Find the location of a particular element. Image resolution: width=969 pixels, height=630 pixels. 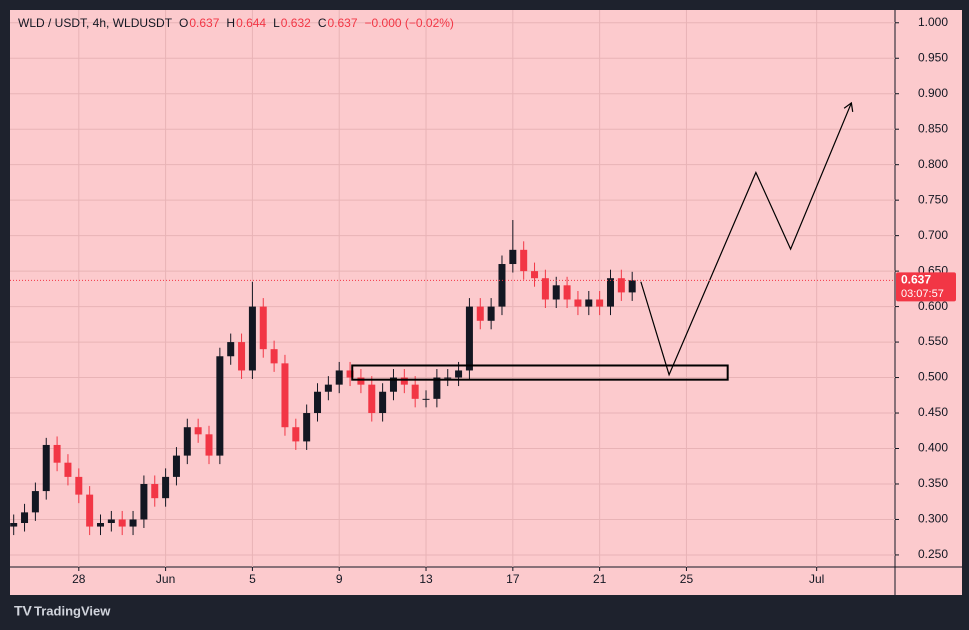

x-tick-label: 17 is located at coordinates (513, 579).